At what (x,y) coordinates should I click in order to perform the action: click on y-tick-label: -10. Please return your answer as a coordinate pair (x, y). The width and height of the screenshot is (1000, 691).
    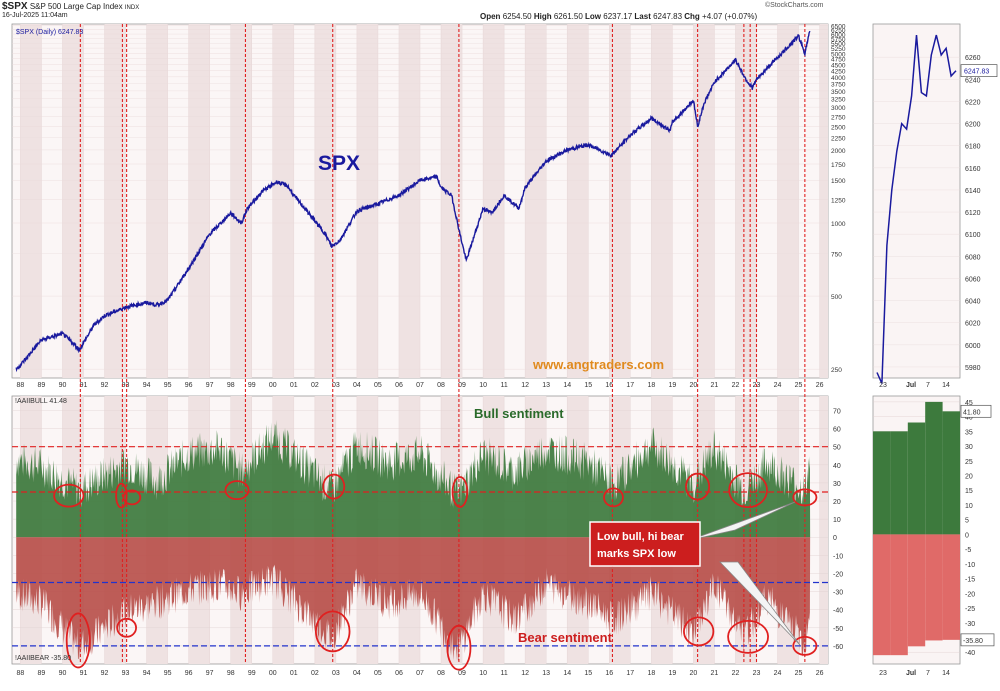
    Looking at the image, I should click on (838, 556).